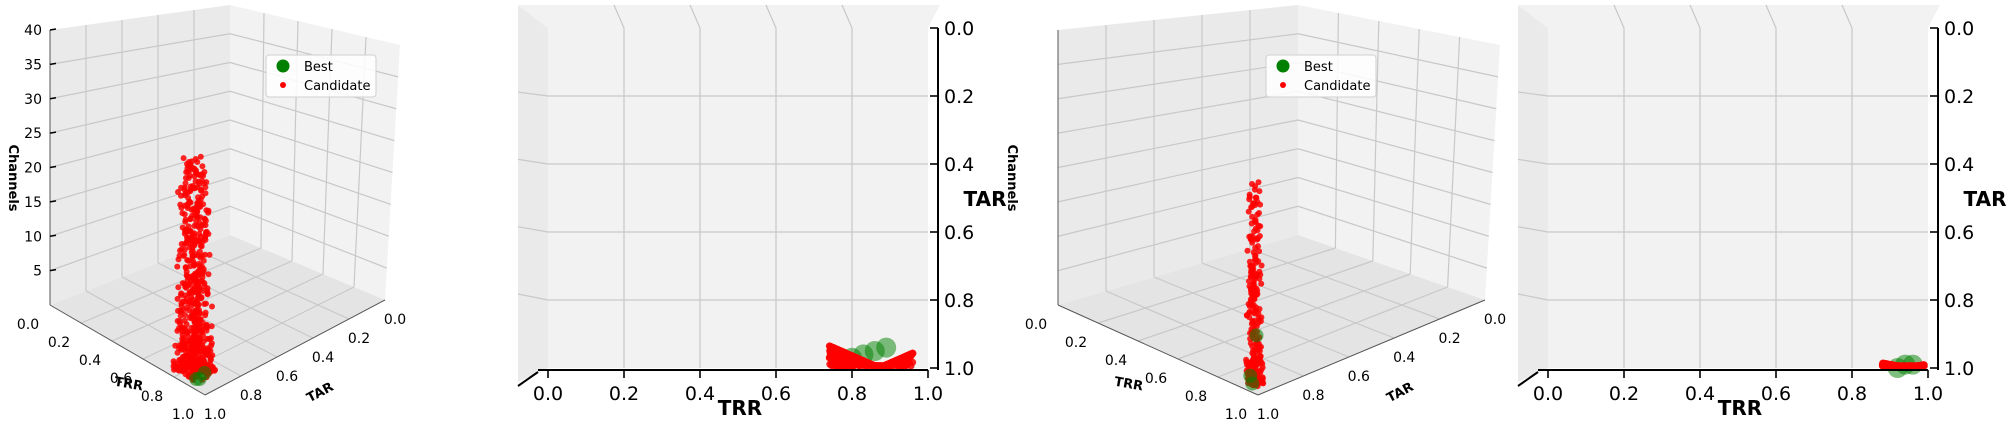  I want to click on xlabel-4: TRR, so click(1740, 408).